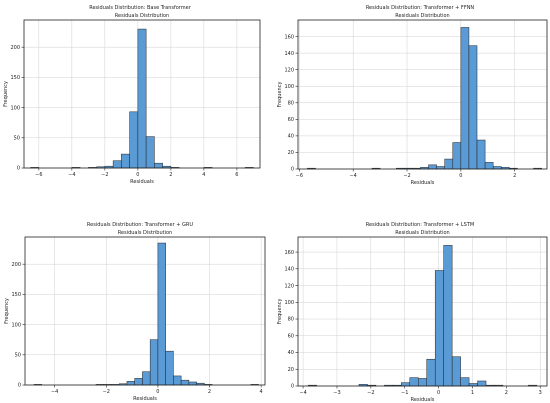 This screenshot has height=403, width=550. Describe the element at coordinates (540, 393) in the screenshot. I see `x-tick-label: 3` at that location.